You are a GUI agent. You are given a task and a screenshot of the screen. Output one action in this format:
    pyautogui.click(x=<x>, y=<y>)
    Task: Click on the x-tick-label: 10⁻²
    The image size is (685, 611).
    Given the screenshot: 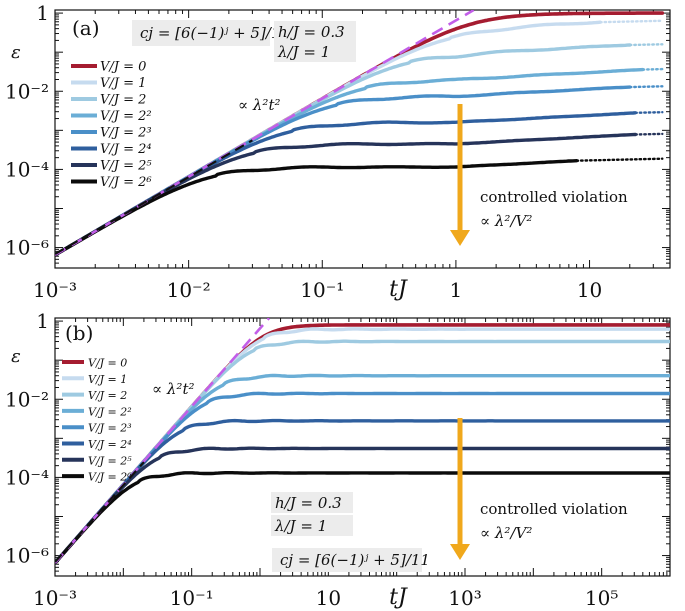 What is the action you would take?
    pyautogui.click(x=189, y=290)
    